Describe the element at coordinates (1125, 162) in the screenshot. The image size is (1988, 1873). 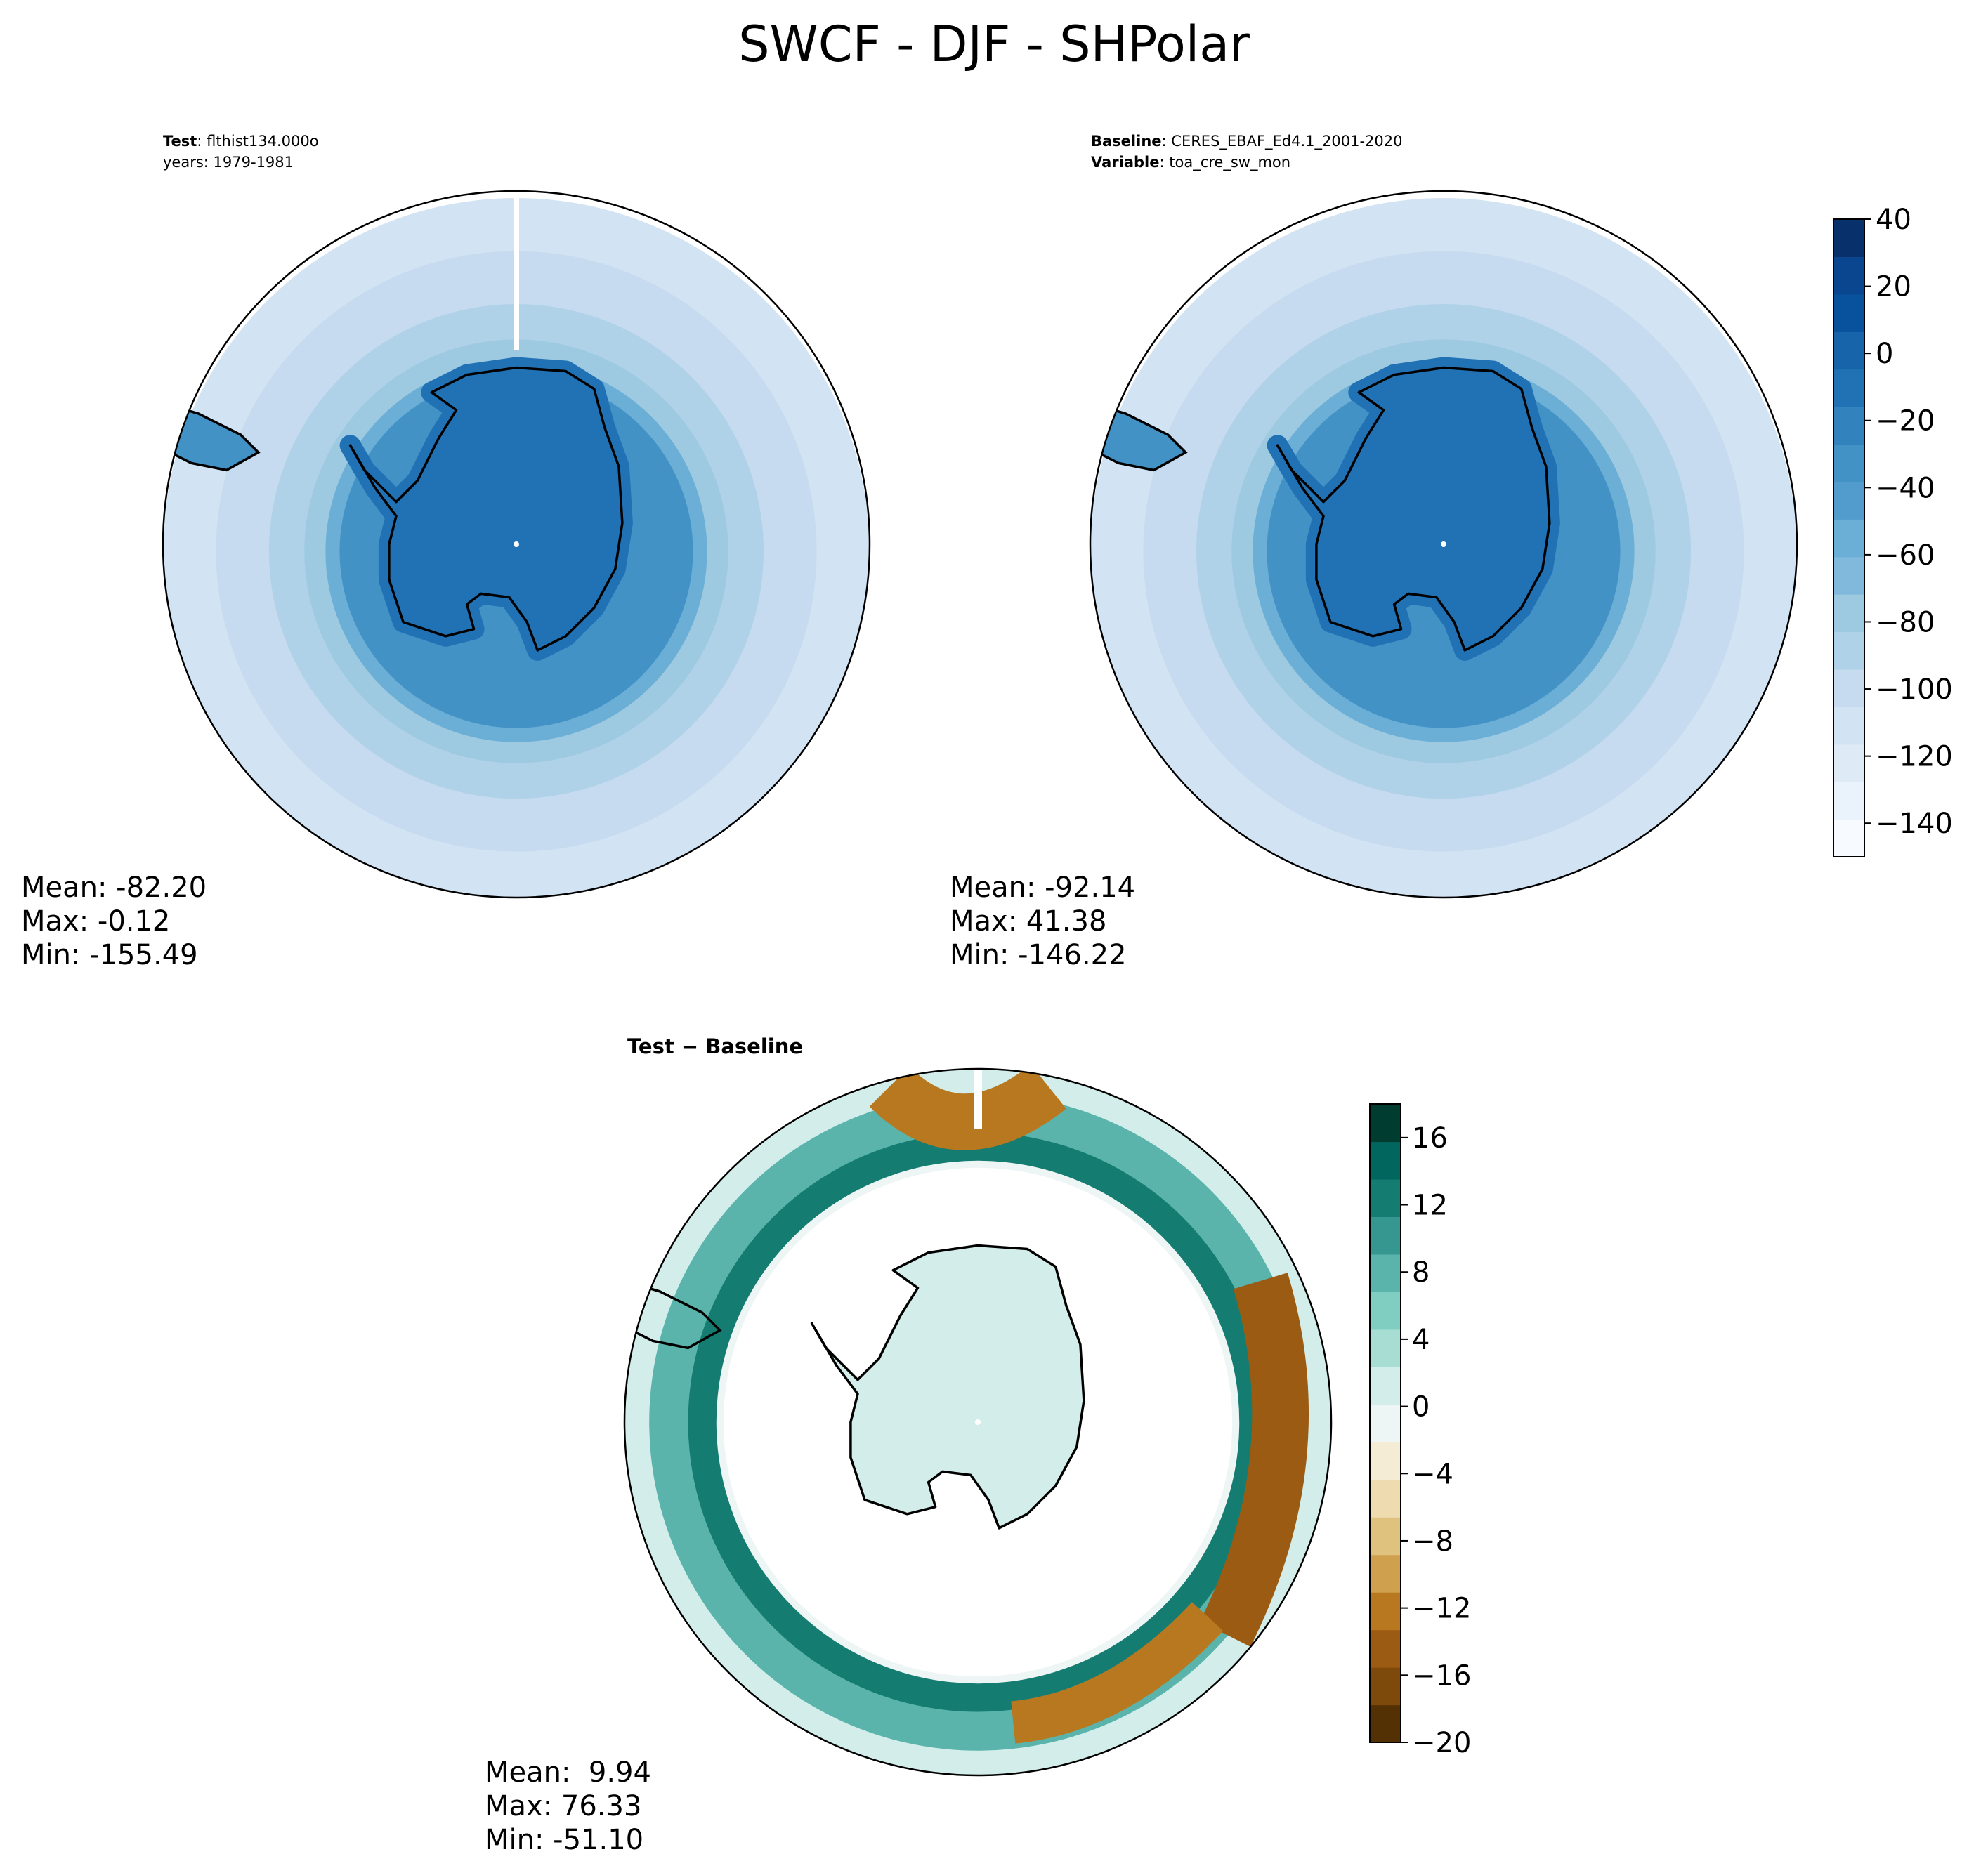
I see `variable-label-key: Variable` at that location.